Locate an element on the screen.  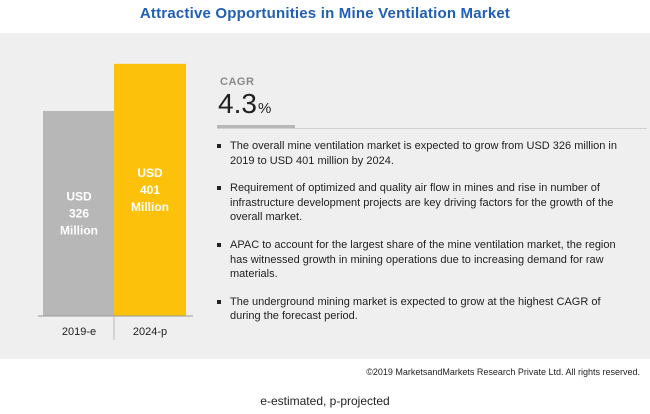
cagr-value: 4.3% is located at coordinates (244, 104).